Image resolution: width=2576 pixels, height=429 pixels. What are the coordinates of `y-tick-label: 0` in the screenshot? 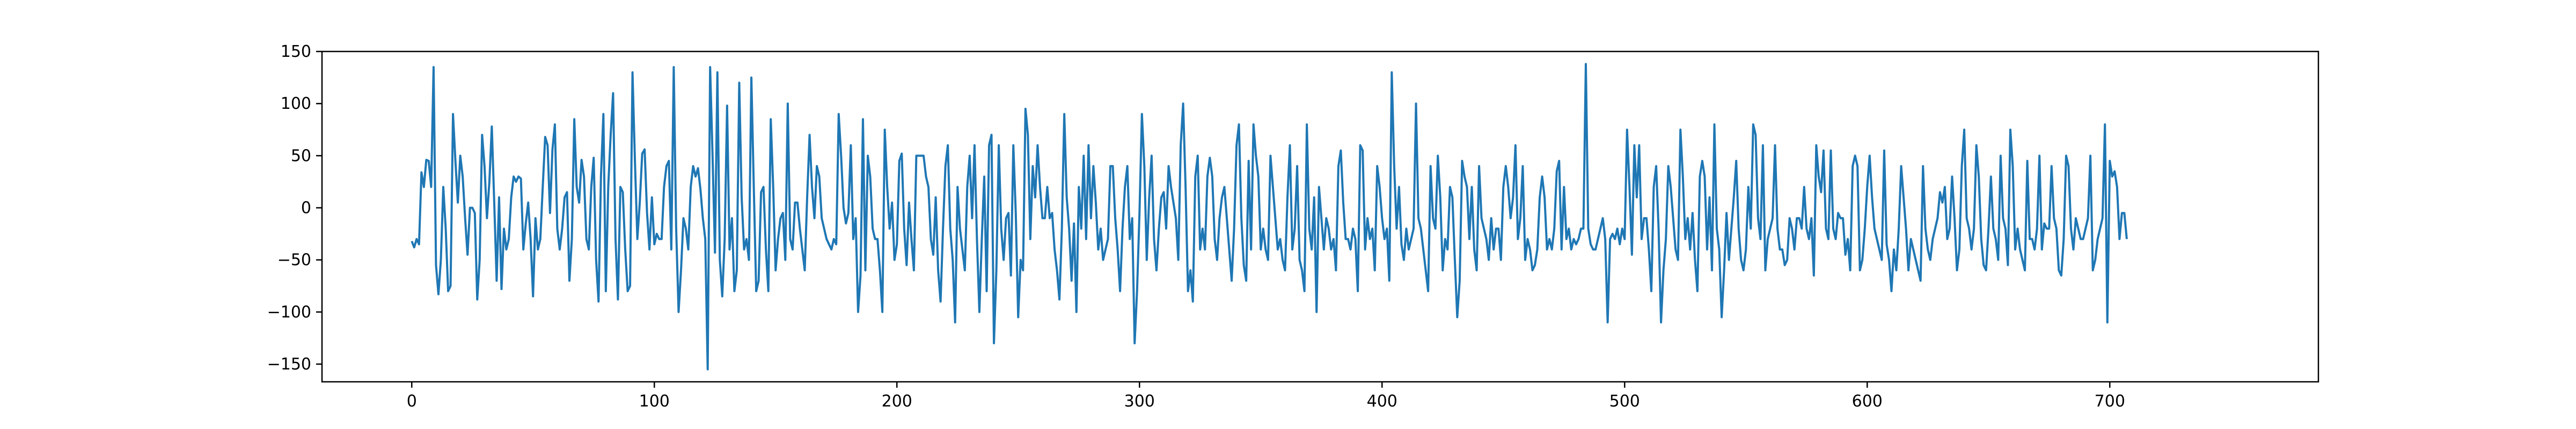 It's located at (306, 207).